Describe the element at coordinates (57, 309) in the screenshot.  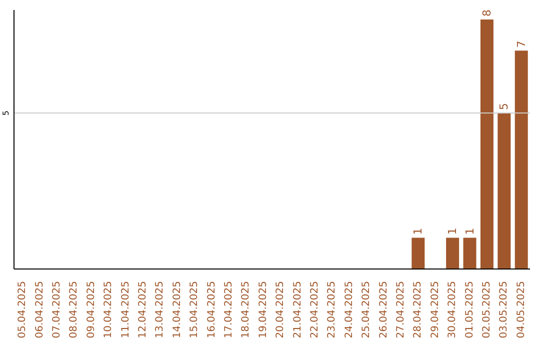
I see `x-tick-label: 07.04.2025` at that location.